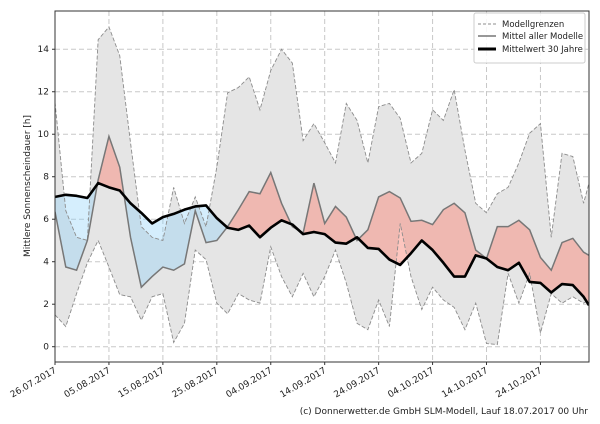  I want to click on y-tick-label: 6, so click(46, 220).